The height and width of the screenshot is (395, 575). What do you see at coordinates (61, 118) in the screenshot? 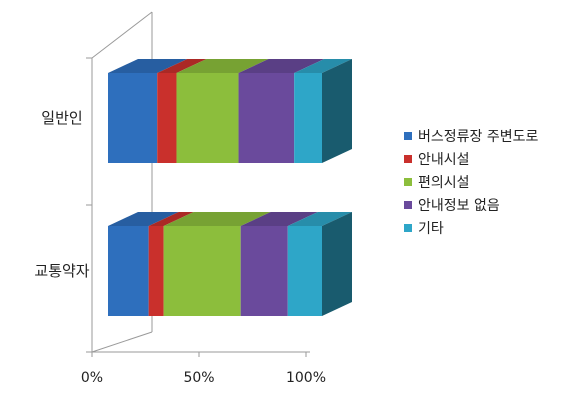
I see `category-label: 일반인` at bounding box center [61, 118].